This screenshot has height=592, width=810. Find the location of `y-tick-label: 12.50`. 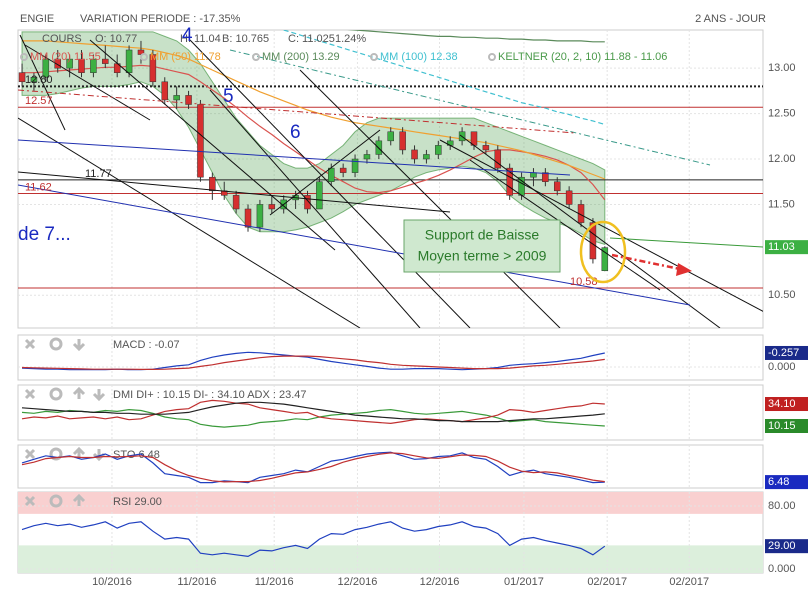

y-tick-label: 12.50 is located at coordinates (782, 113).